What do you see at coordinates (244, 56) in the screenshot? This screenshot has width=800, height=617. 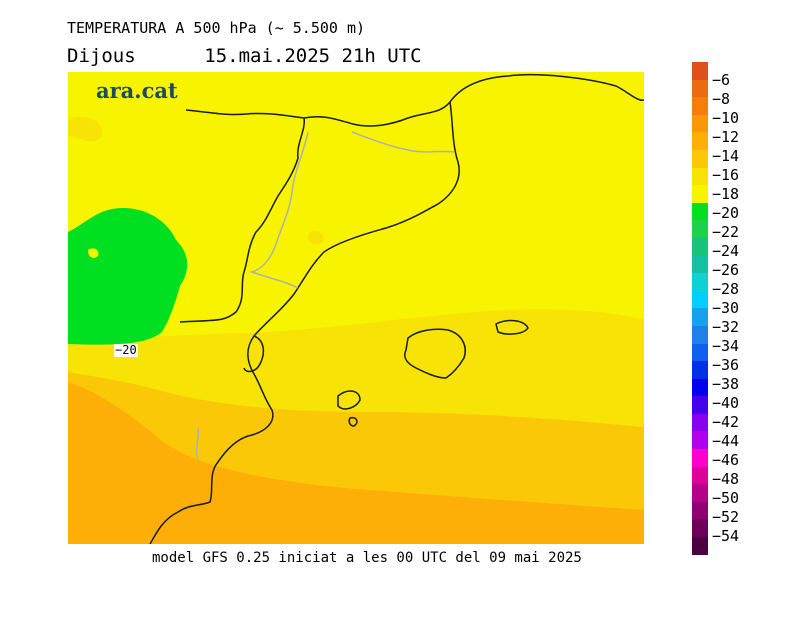 I see `map-subtitle: Dijous 15.mai.2025 21h UTC` at bounding box center [244, 56].